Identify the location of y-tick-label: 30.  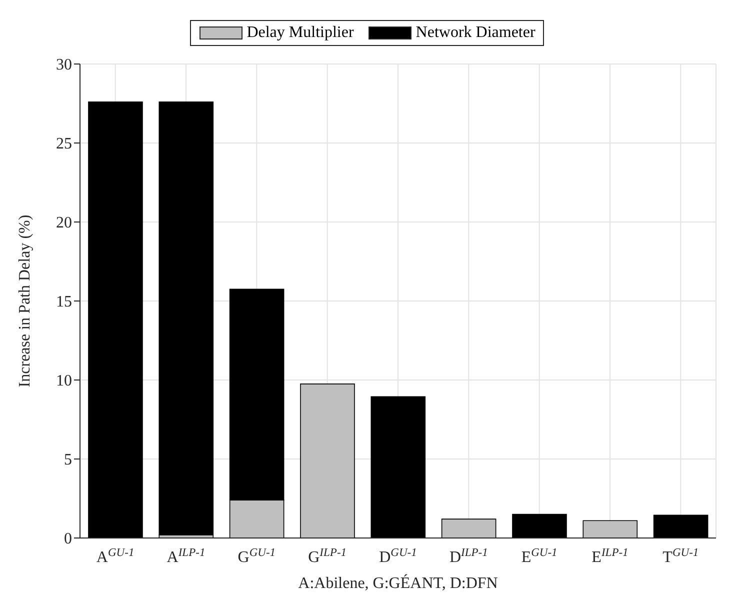
(64, 65).